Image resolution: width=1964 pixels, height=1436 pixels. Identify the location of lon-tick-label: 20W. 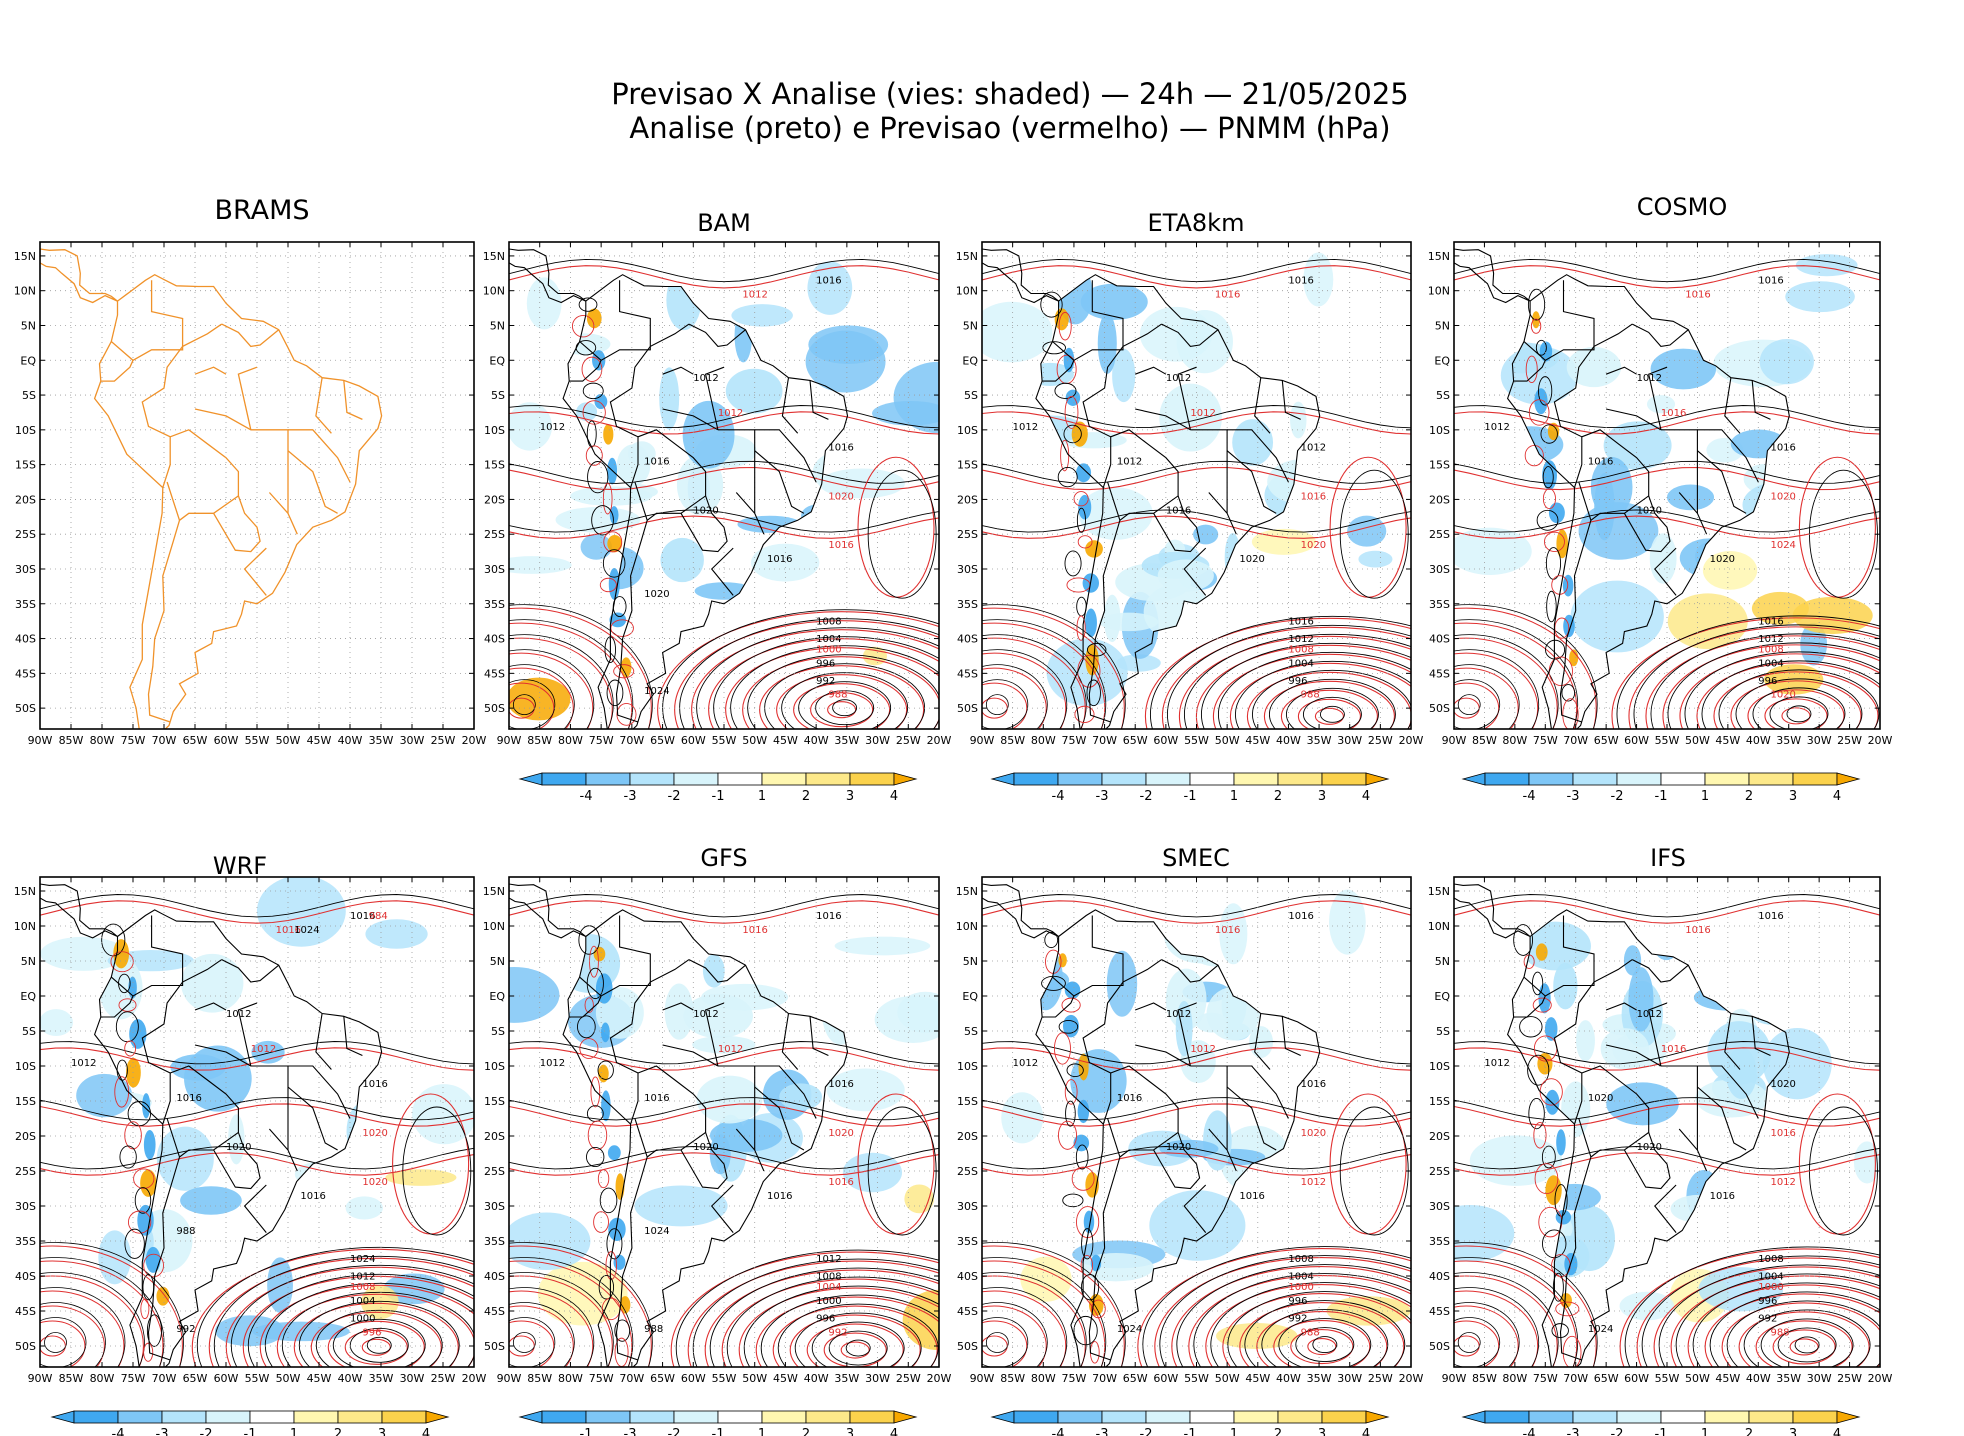
(1411, 1378).